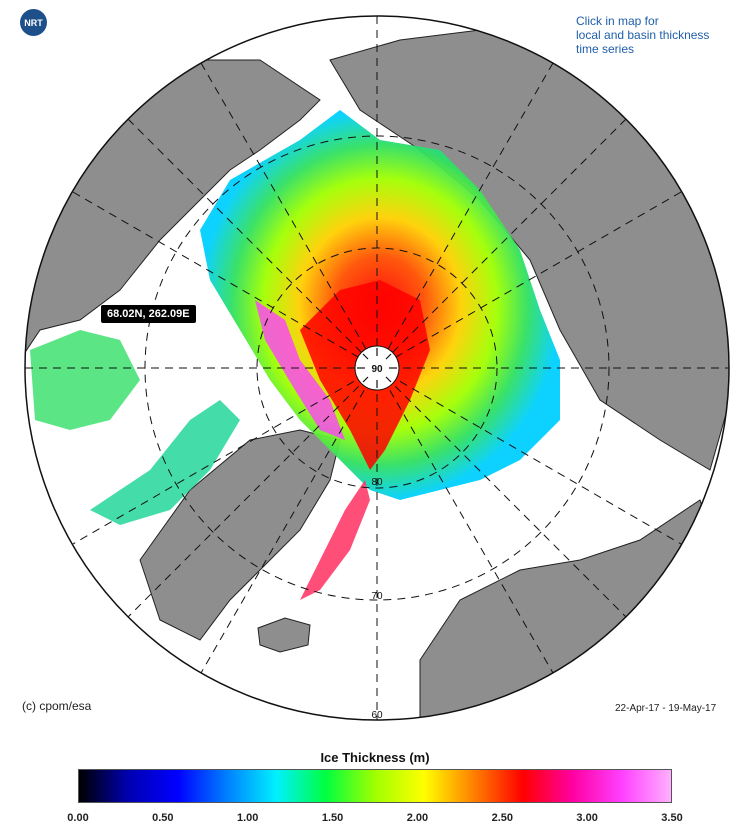 The height and width of the screenshot is (833, 750). Describe the element at coordinates (284, 635) in the screenshot. I see `land-iceland` at that location.